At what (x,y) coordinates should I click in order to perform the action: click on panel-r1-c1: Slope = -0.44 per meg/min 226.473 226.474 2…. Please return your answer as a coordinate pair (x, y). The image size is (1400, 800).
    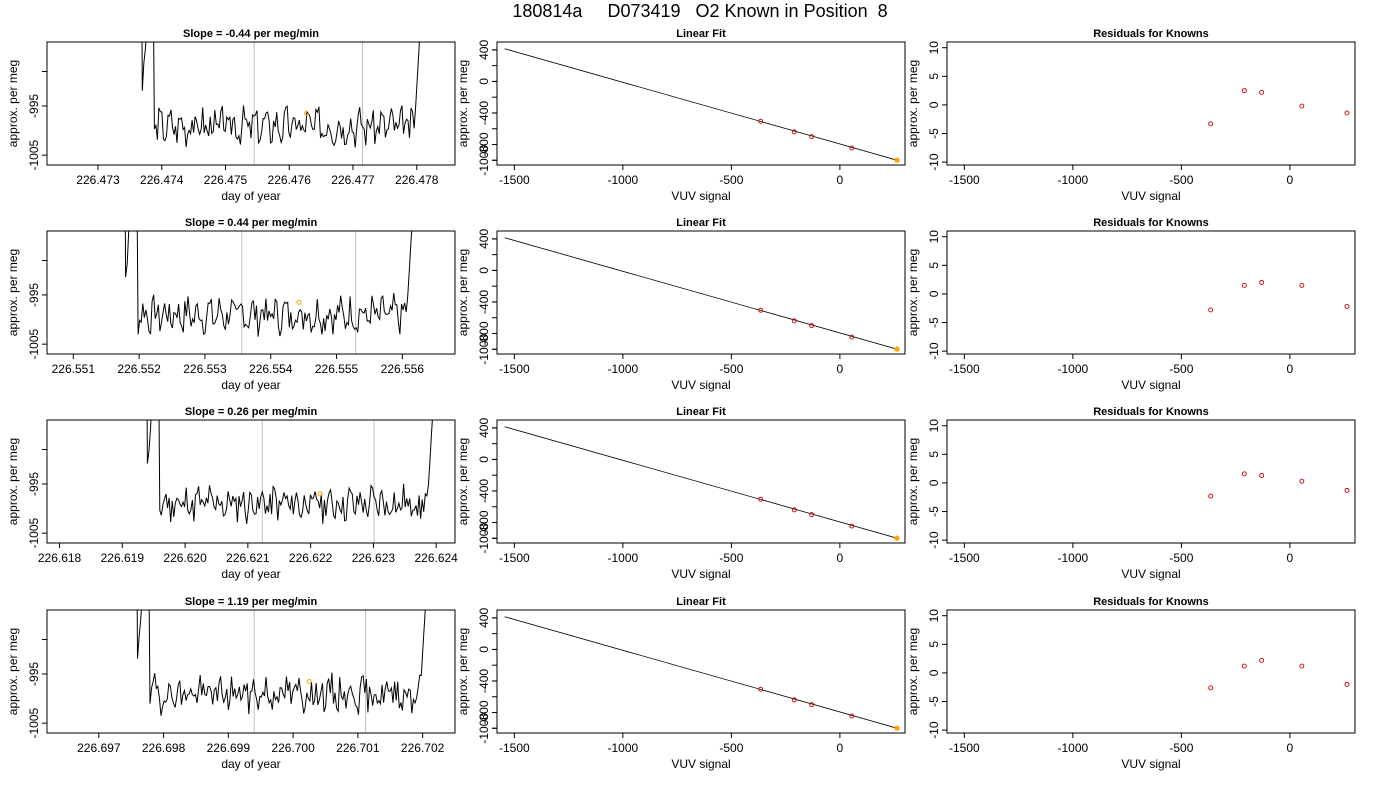
    Looking at the image, I should click on (231, 115).